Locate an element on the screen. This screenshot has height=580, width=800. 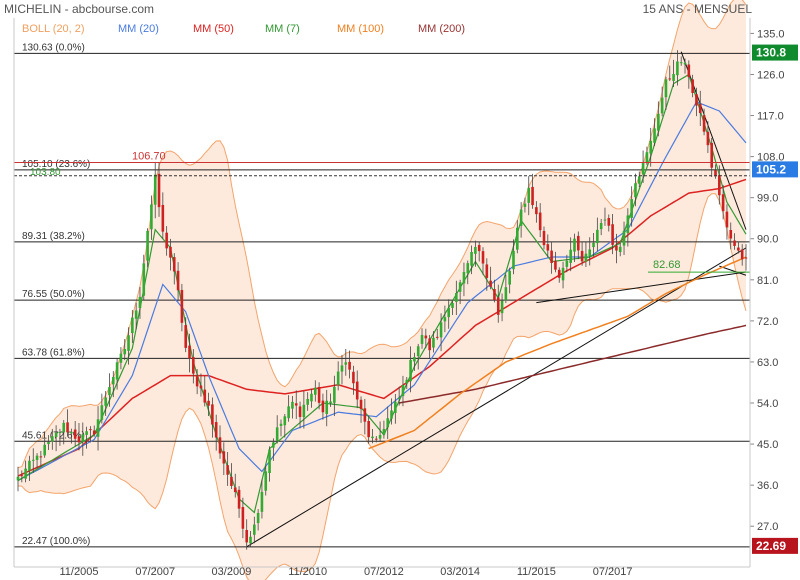
fibonacci-level-label: 63.78 (61.8%) is located at coordinates (53, 352).